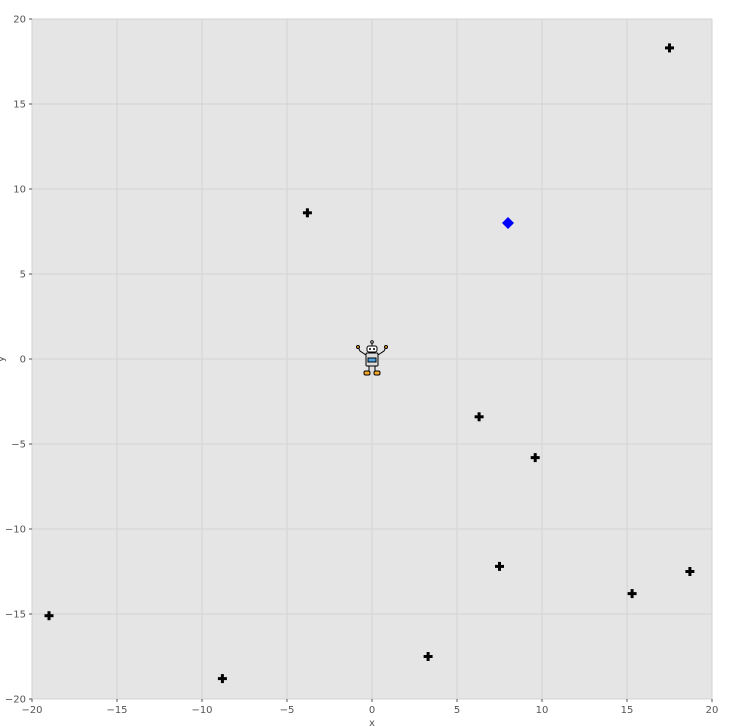 The image size is (731, 727). What do you see at coordinates (3, 359) in the screenshot?
I see `y-axis-label: y` at bounding box center [3, 359].